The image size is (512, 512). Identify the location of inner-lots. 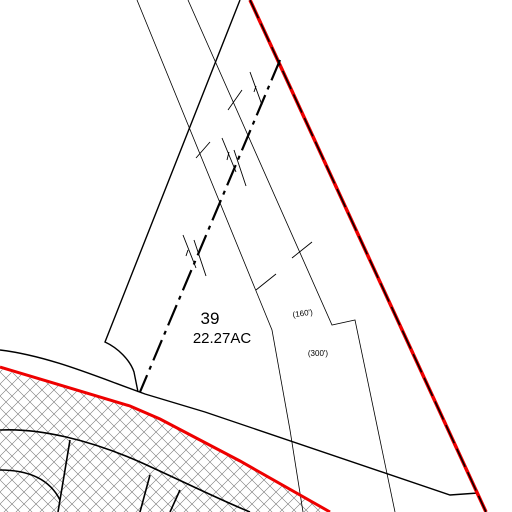
(125, 470).